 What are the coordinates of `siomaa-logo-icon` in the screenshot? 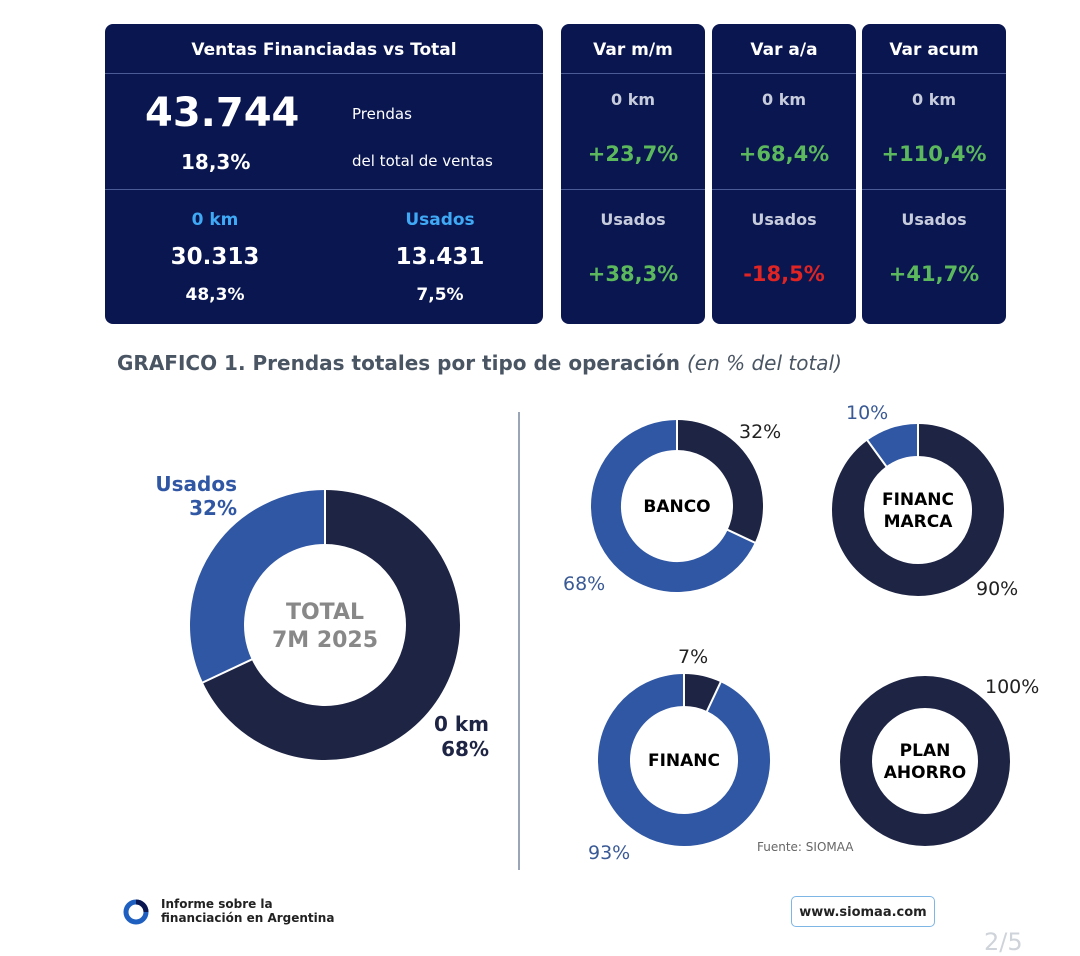 It's located at (136, 912).